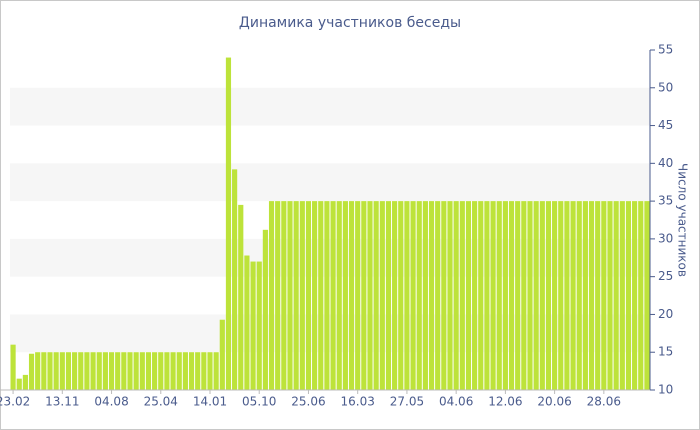 The height and width of the screenshot is (430, 700). I want to click on y-tick-label: 45, so click(665, 125).